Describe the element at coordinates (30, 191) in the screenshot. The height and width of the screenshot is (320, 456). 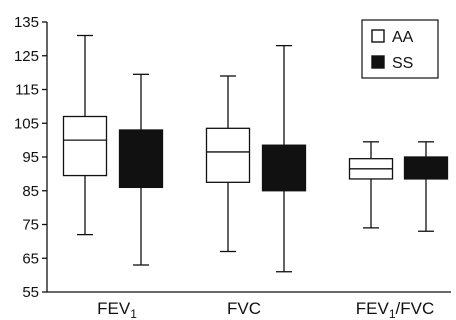
I see `y-tick-label-85: 85` at that location.